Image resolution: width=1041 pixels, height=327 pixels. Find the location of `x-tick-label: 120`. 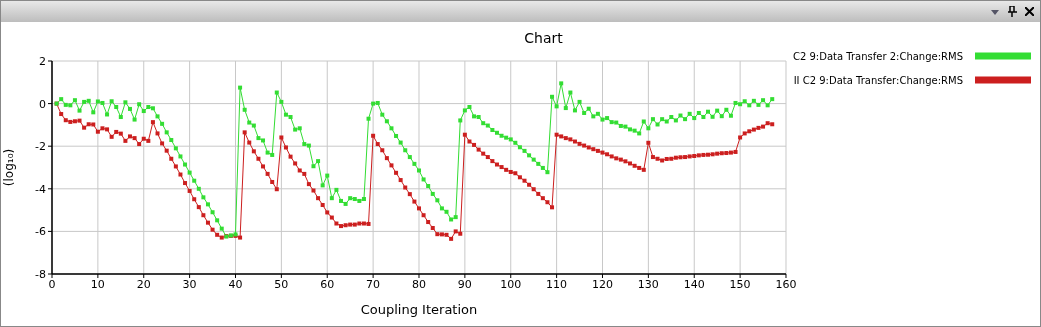

x-tick-label: 120 is located at coordinates (602, 284).